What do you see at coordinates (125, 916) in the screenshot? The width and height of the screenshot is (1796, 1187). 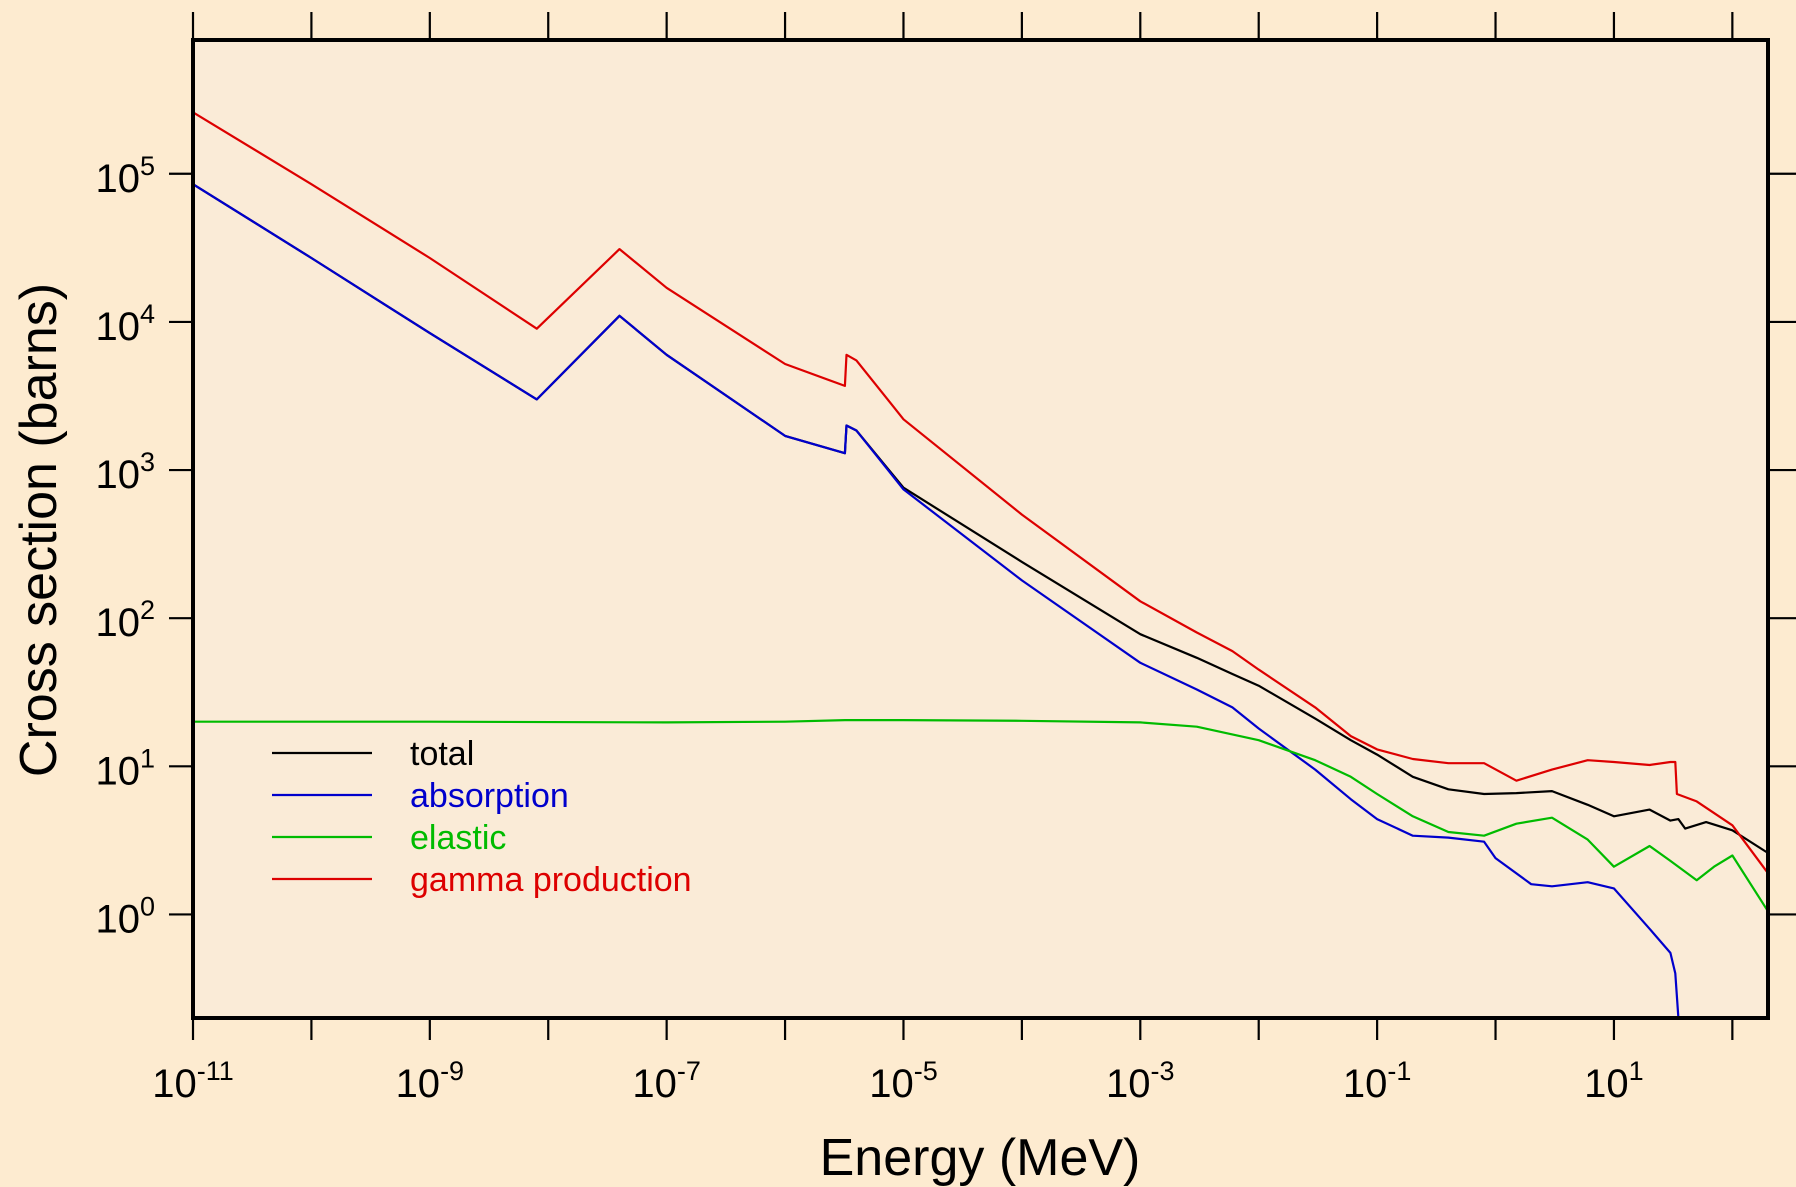 I see `y-tick-label: 10⁰` at bounding box center [125, 916].